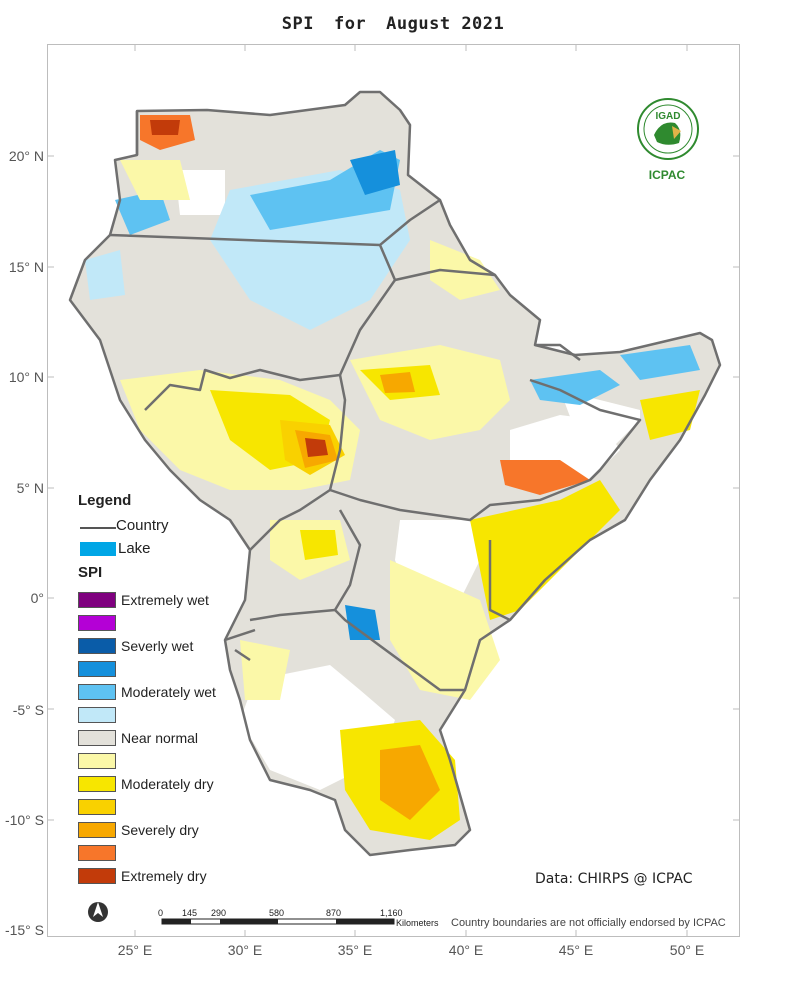  I want to click on lon-label-45e: 45° E, so click(576, 950).